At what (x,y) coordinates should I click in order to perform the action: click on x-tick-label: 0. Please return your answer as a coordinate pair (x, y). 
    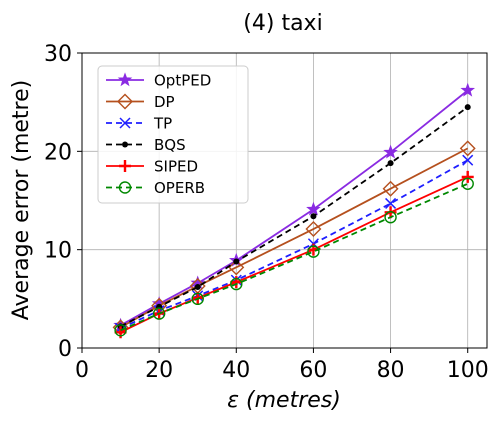
    Looking at the image, I should click on (82, 370).